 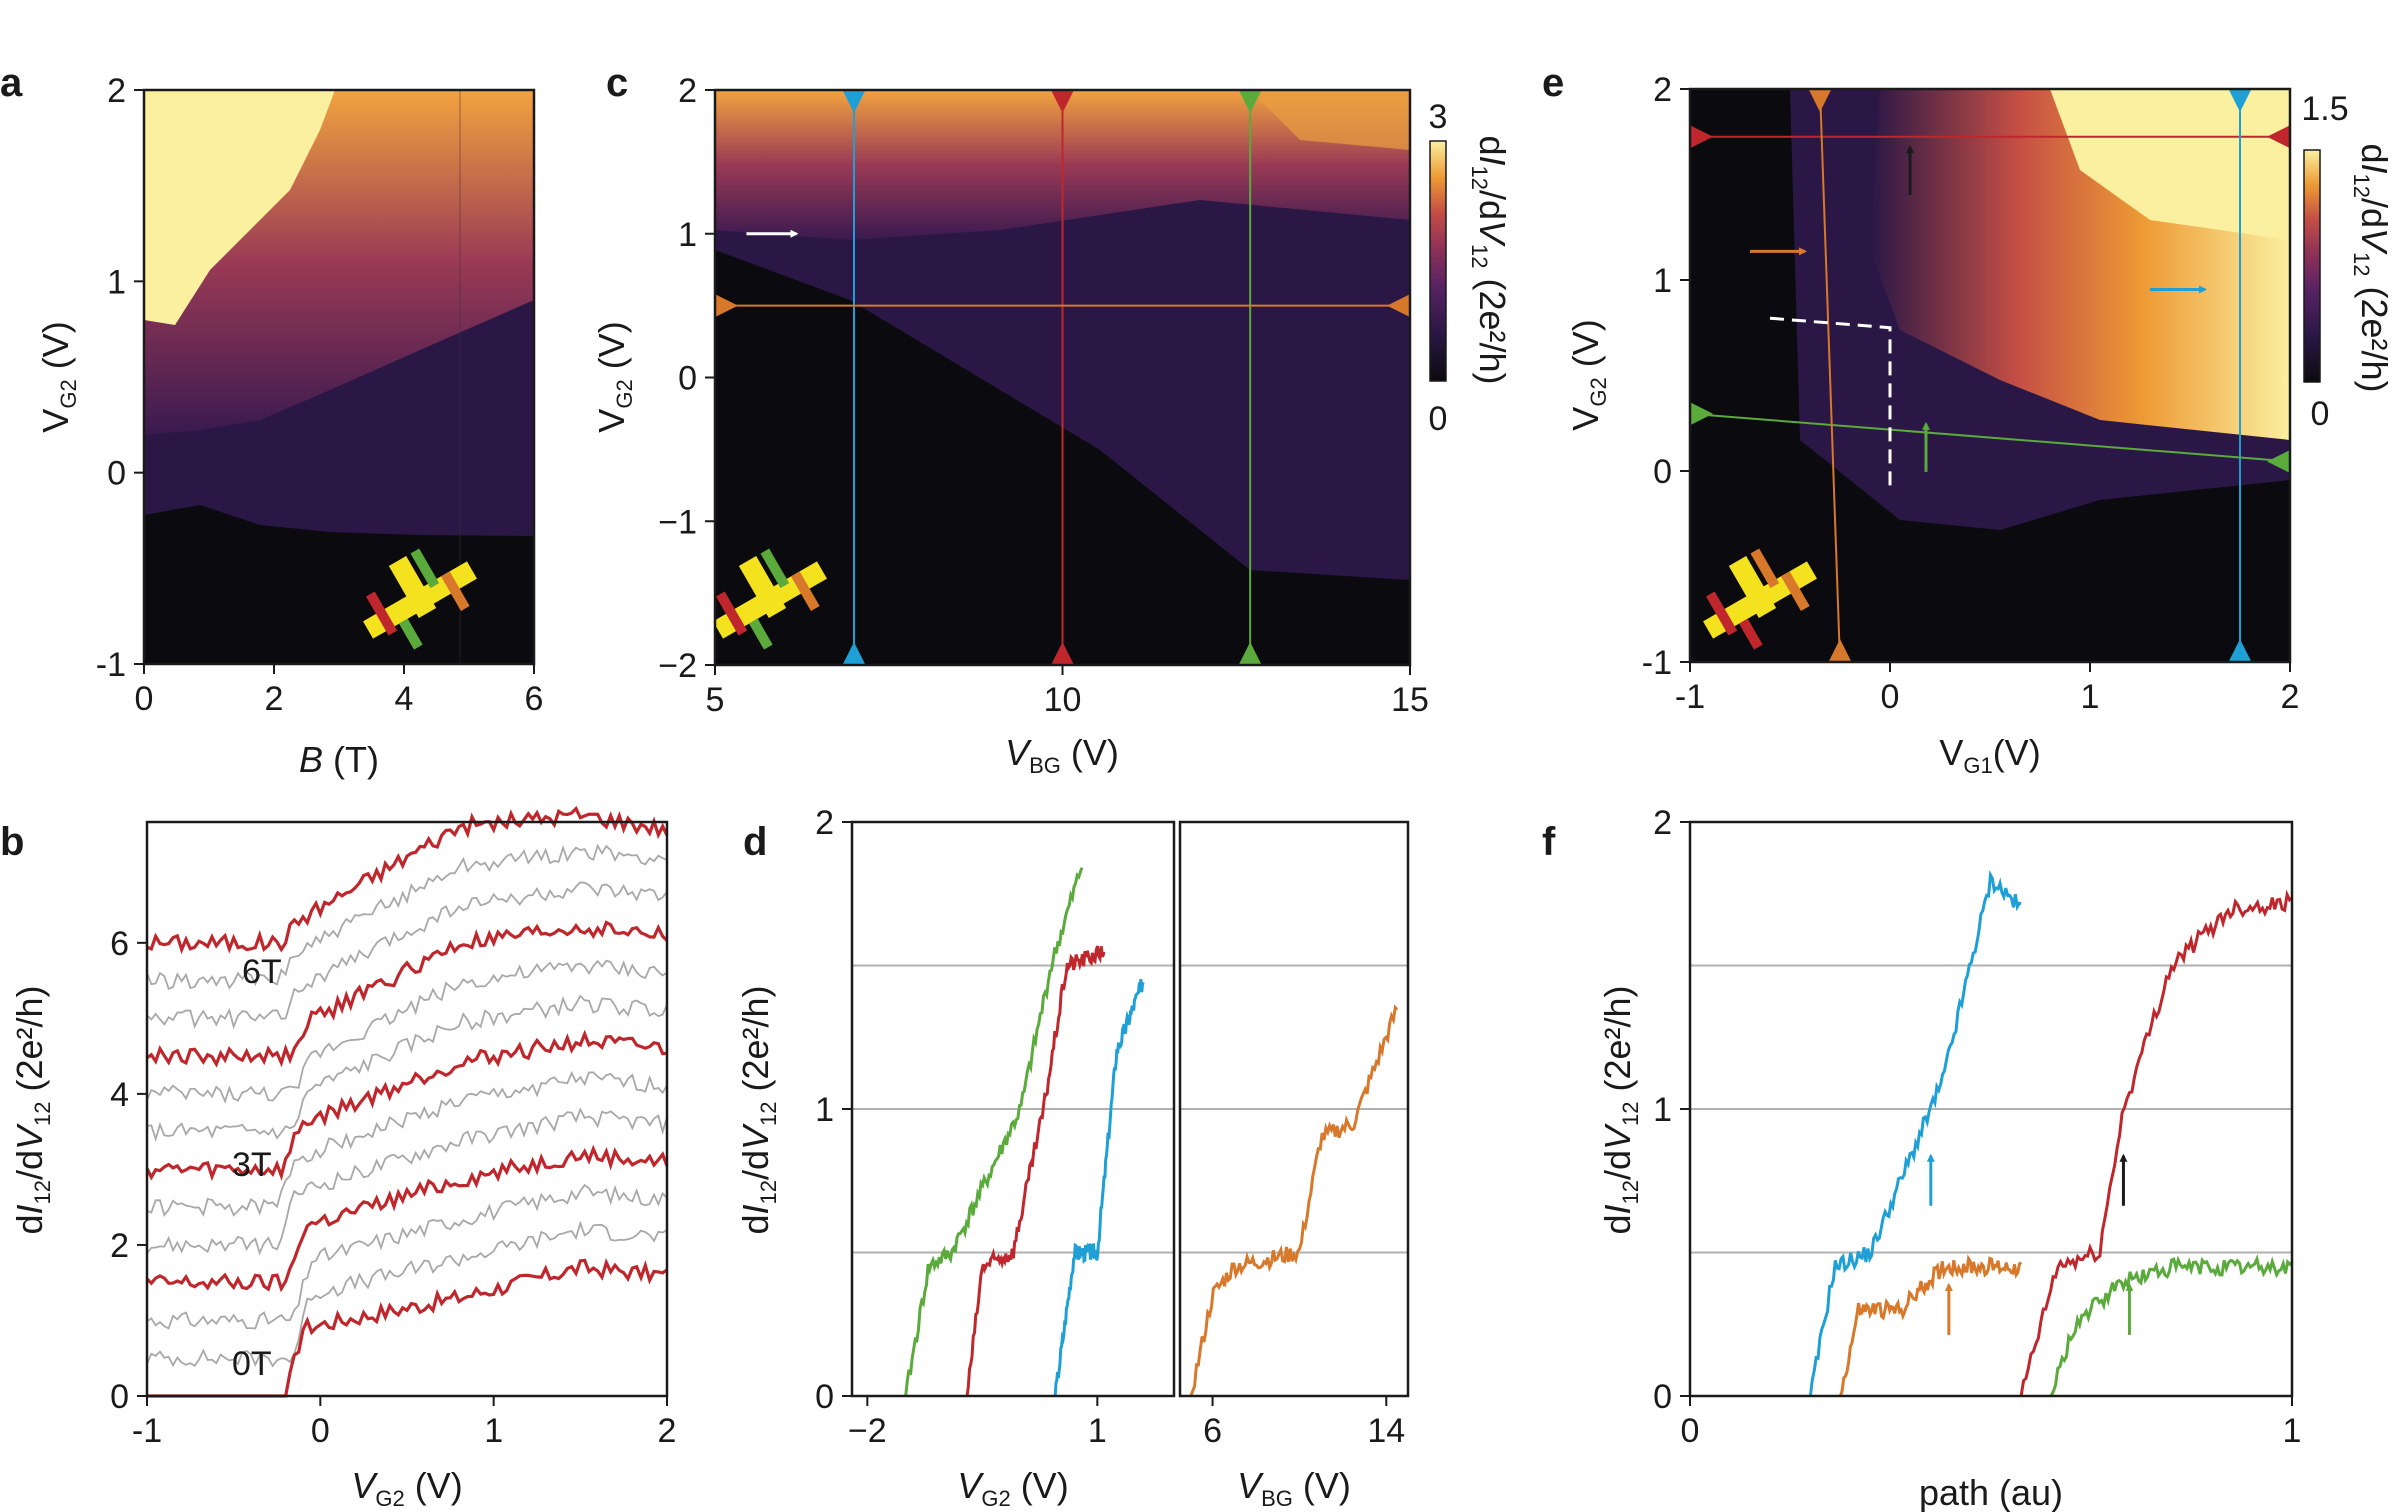 What do you see at coordinates (2170, 164) in the screenshot?
I see `panel-e-plateau-region` at bounding box center [2170, 164].